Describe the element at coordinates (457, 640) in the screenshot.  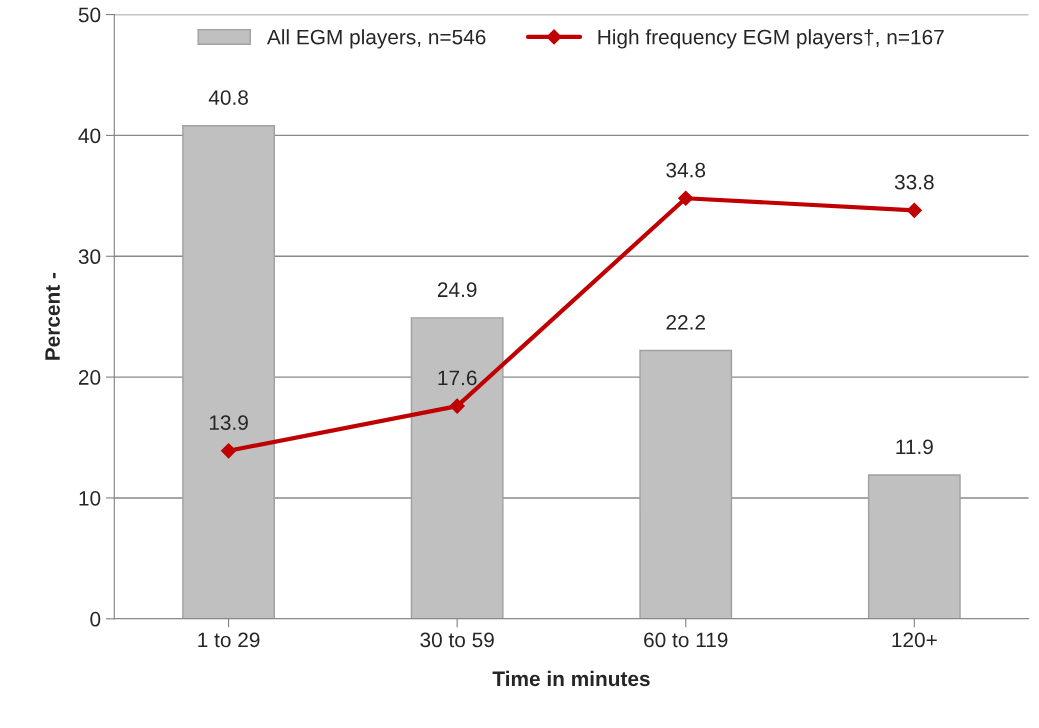
I see `x-tick-label: 30 to 59` at that location.